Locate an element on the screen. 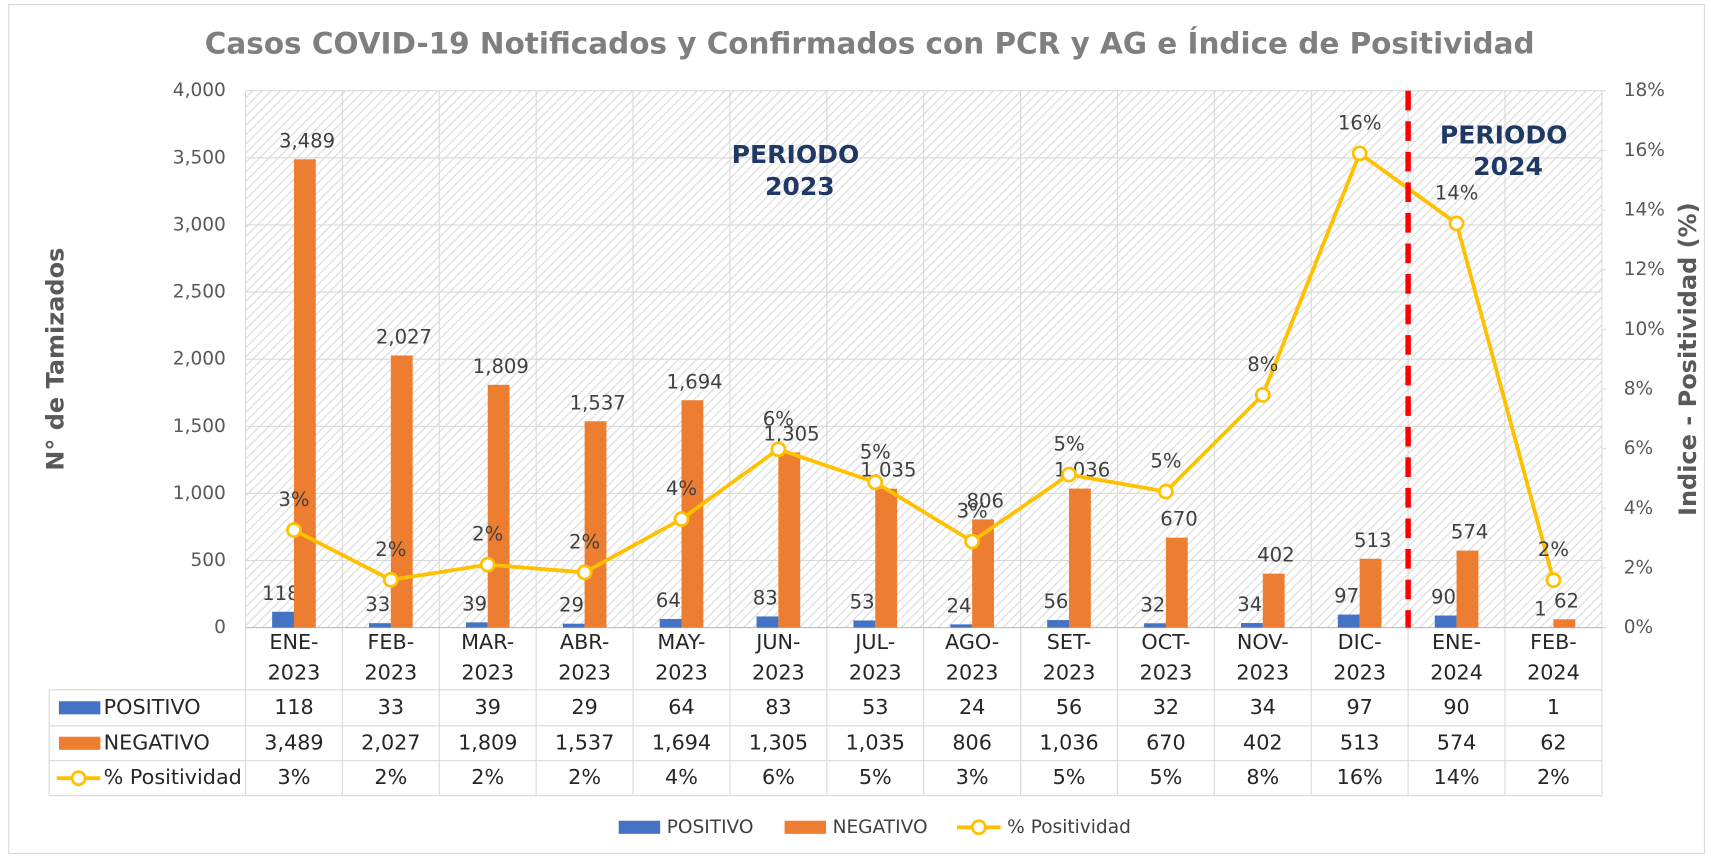  annotation: PERIODO 2023 is located at coordinates (800, 170).